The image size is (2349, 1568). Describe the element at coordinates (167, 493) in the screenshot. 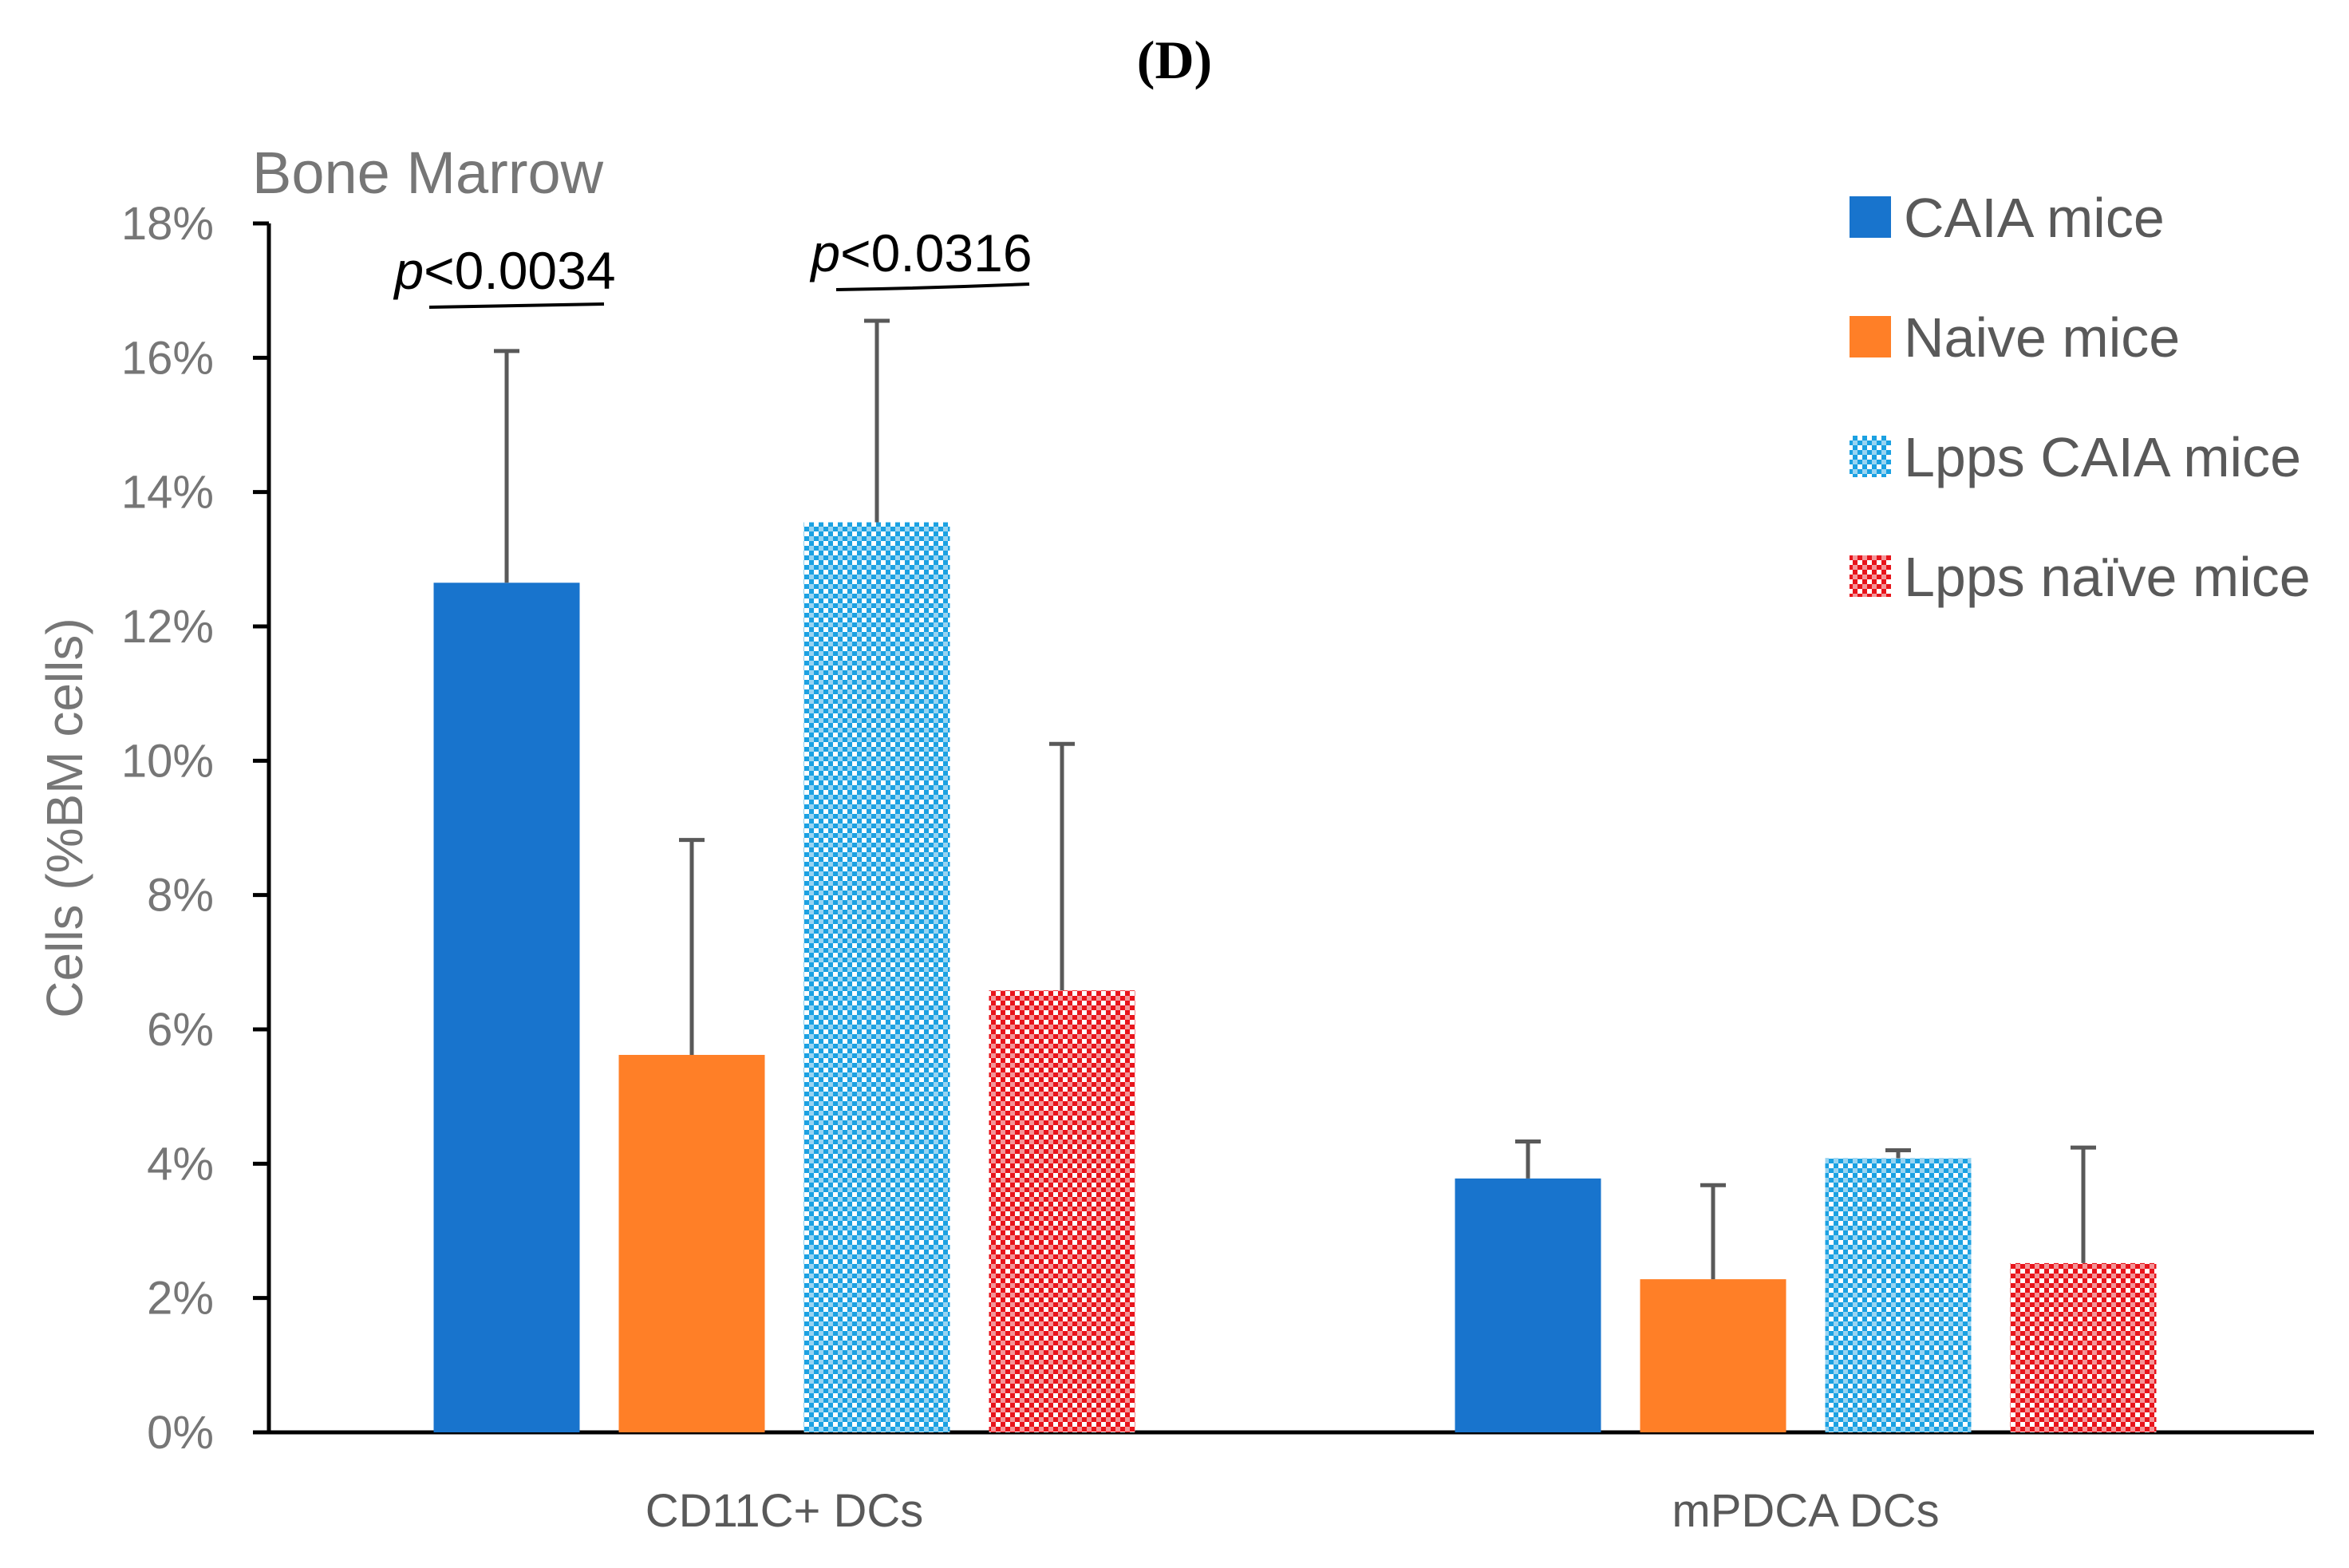

I see `y-tick-label: 14%` at that location.